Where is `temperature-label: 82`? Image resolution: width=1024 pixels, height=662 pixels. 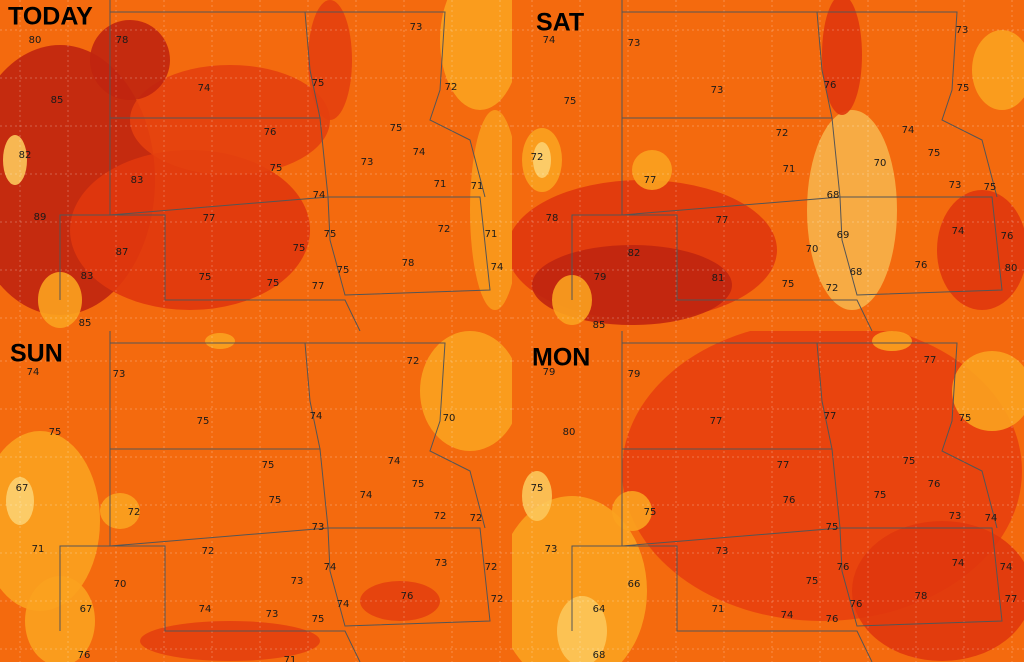
temperature-label: 82 is located at coordinates (25, 155).